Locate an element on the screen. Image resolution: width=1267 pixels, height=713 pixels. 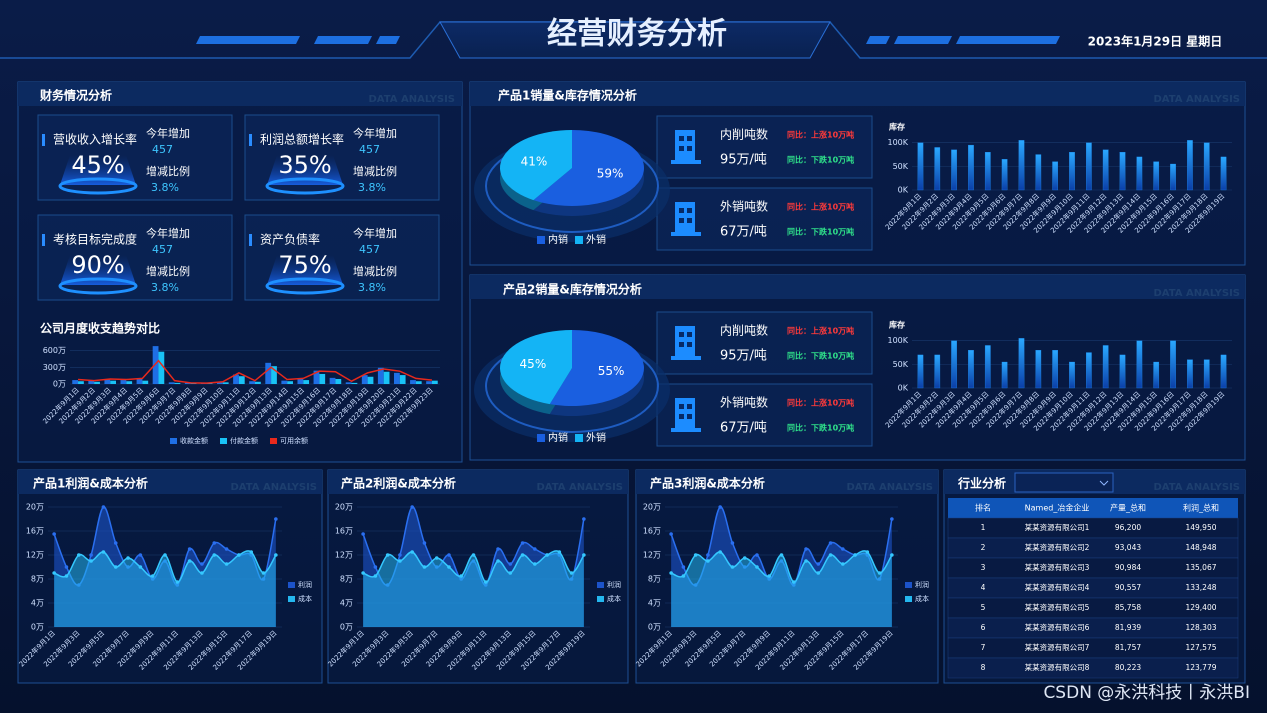
chart-title: 产品2利润&成本分析 is located at coordinates (398, 483).